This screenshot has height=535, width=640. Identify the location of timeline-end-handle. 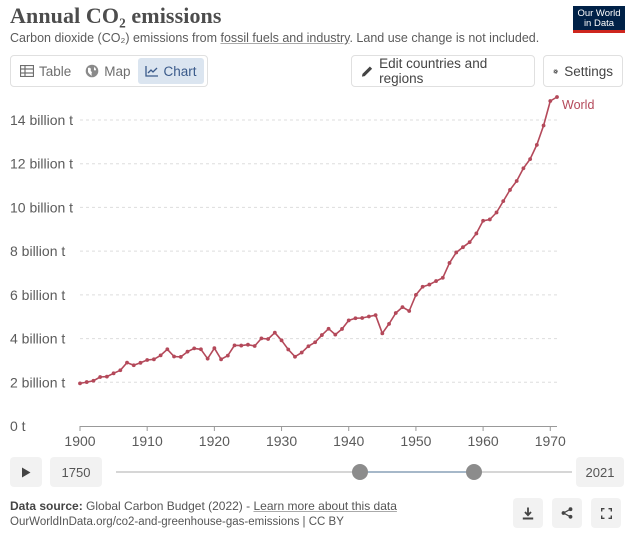
(474, 472).